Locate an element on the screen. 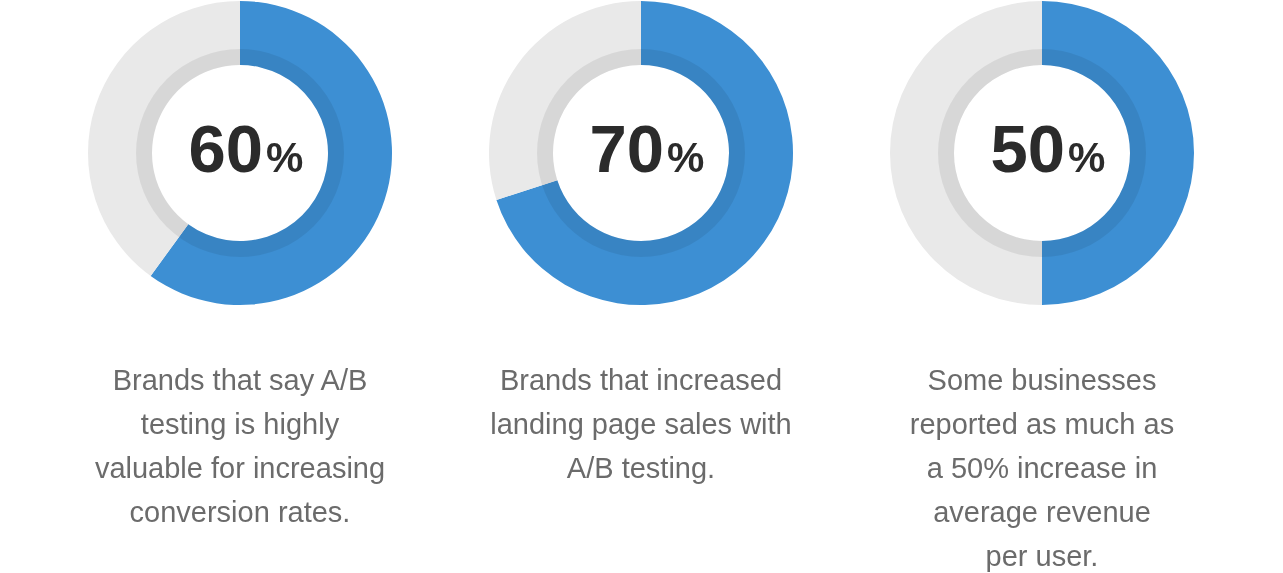 This screenshot has width=1283, height=573. data-label: 70% is located at coordinates (647, 148).